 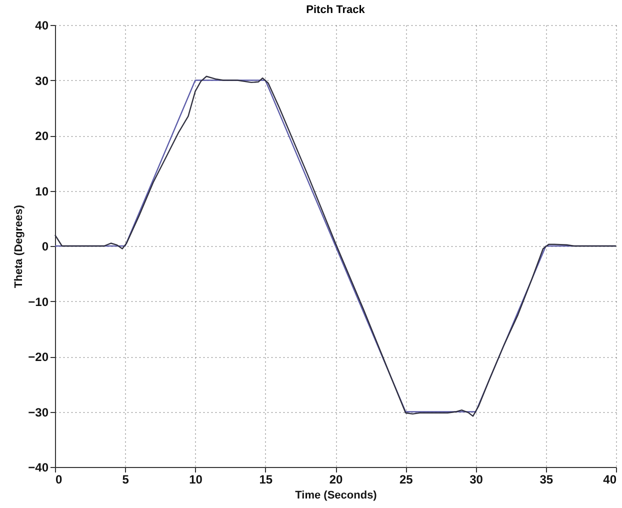 What do you see at coordinates (38, 301) in the screenshot?
I see `y-tick-label: −10` at bounding box center [38, 301].